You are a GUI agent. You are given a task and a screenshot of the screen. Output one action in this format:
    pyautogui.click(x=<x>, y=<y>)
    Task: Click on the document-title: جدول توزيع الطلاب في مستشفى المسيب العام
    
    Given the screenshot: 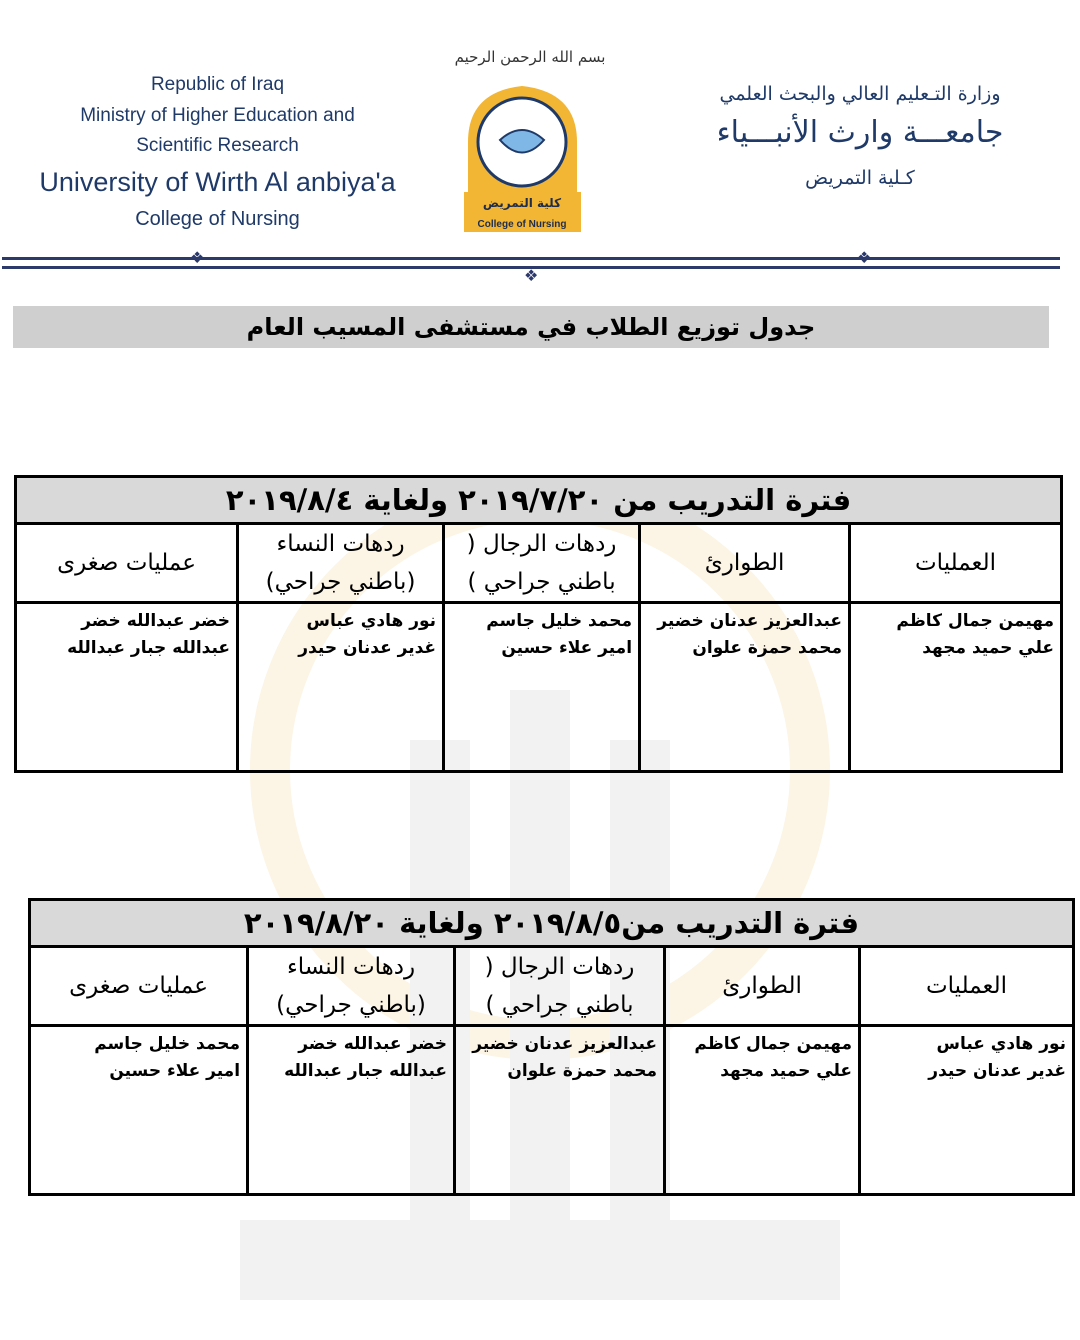 What is the action you would take?
    pyautogui.click(x=531, y=327)
    